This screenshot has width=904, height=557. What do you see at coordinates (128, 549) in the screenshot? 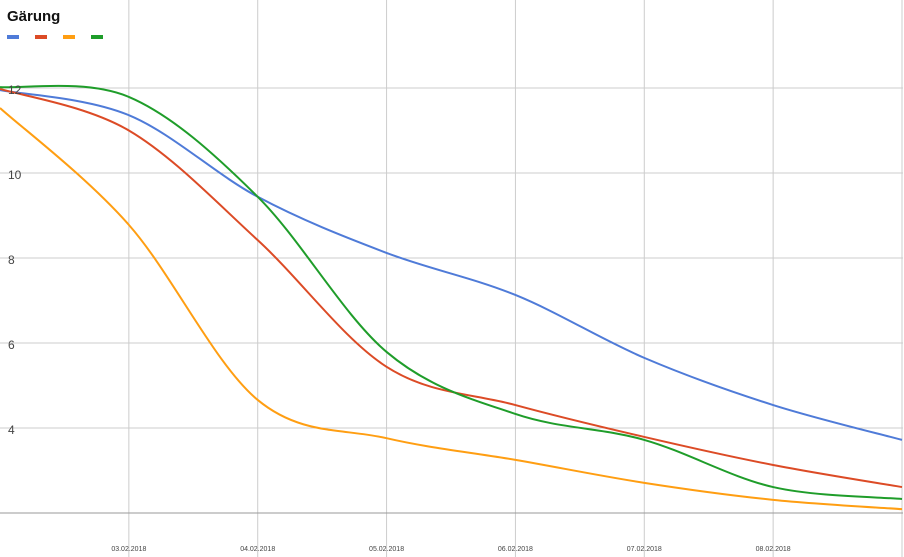
I see `x-tick-label: 03.02.2018` at bounding box center [128, 549].